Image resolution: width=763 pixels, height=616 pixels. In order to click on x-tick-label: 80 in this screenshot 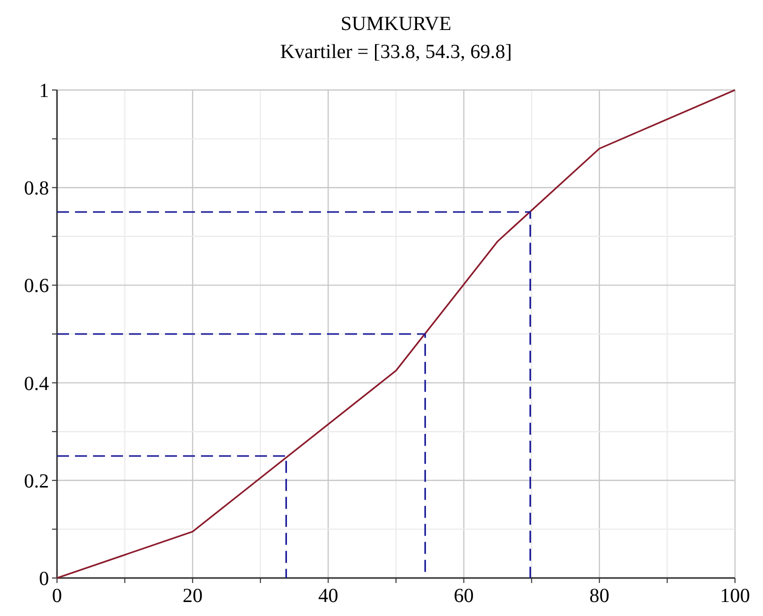, I will do `click(599, 596)`.